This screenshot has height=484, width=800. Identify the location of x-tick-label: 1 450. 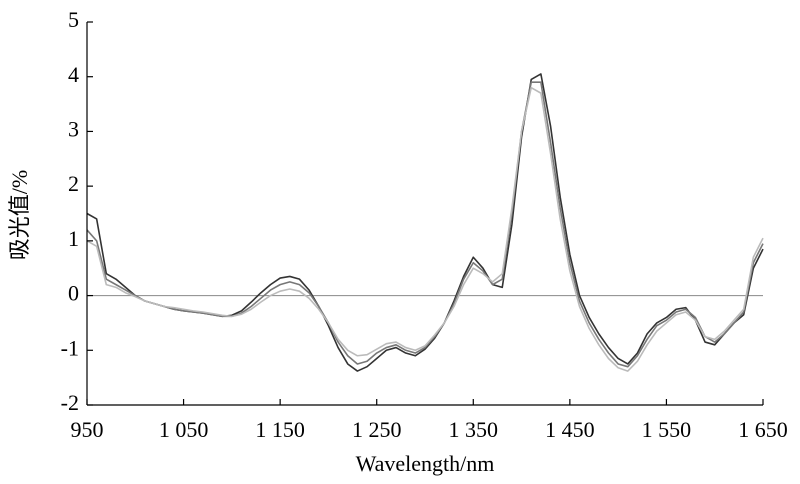
(570, 429).